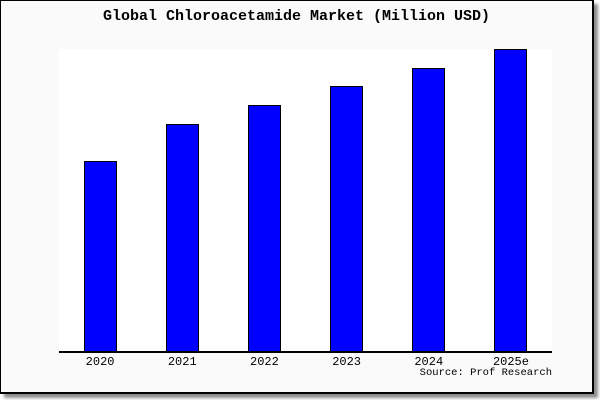 This screenshot has height=400, width=600. I want to click on bar-2024, so click(429, 209).